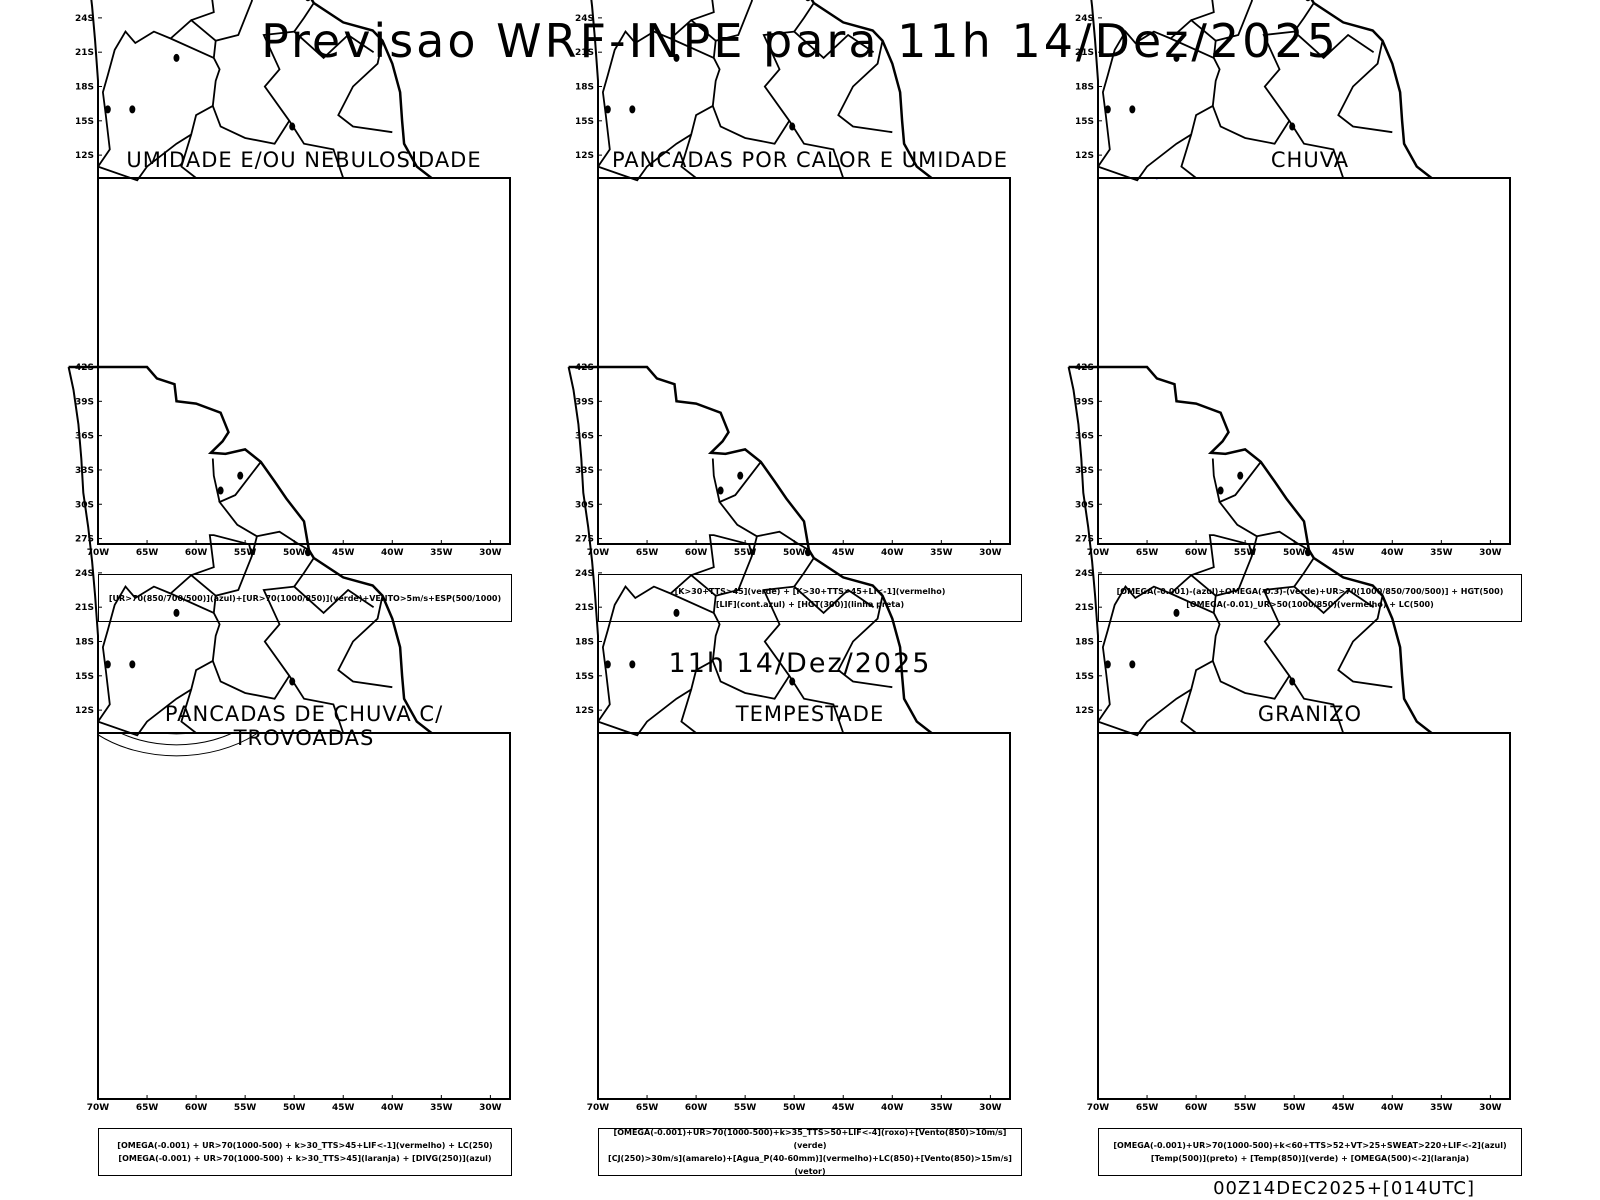  Describe the element at coordinates (1385, 5) in the screenshot. I see `heavy-rain-blob` at that location.